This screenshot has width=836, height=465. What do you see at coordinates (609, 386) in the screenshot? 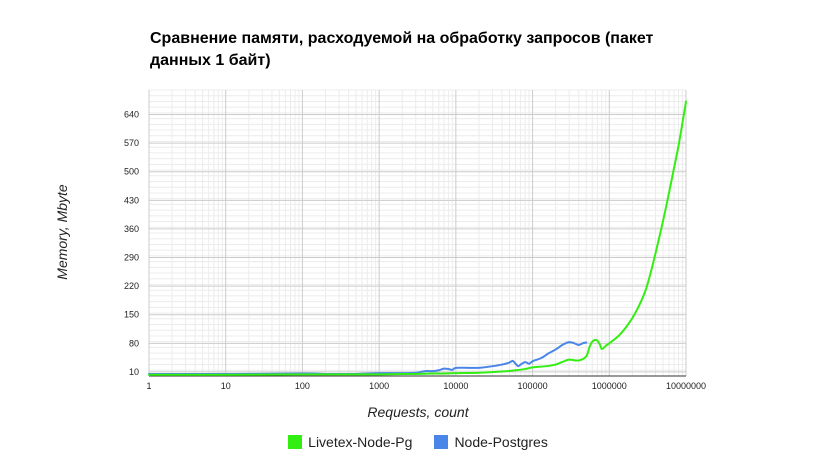
I see `x-tick-label: 1000000` at bounding box center [609, 386].